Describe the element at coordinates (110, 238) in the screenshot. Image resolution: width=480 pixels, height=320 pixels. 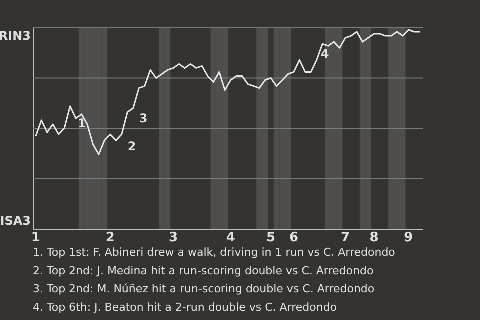
I see `x-tick-label: 2` at that location.